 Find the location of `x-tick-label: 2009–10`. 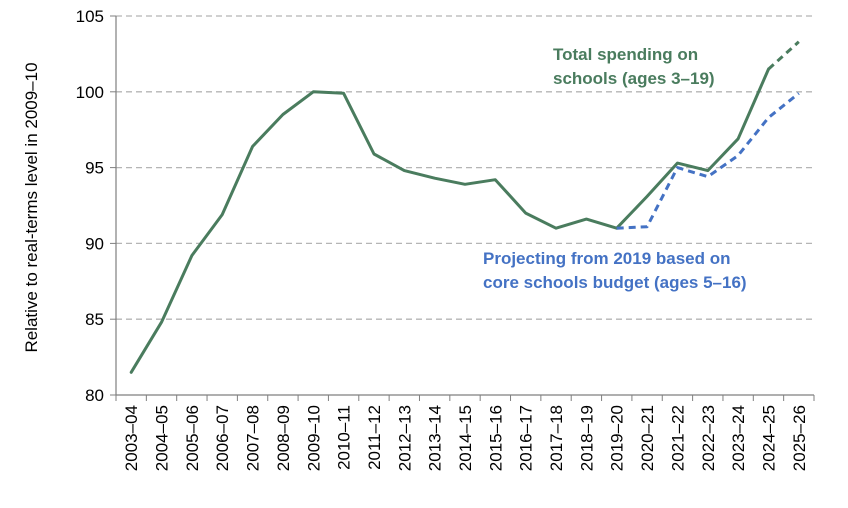

x-tick-label: 2009–10 is located at coordinates (313, 438).